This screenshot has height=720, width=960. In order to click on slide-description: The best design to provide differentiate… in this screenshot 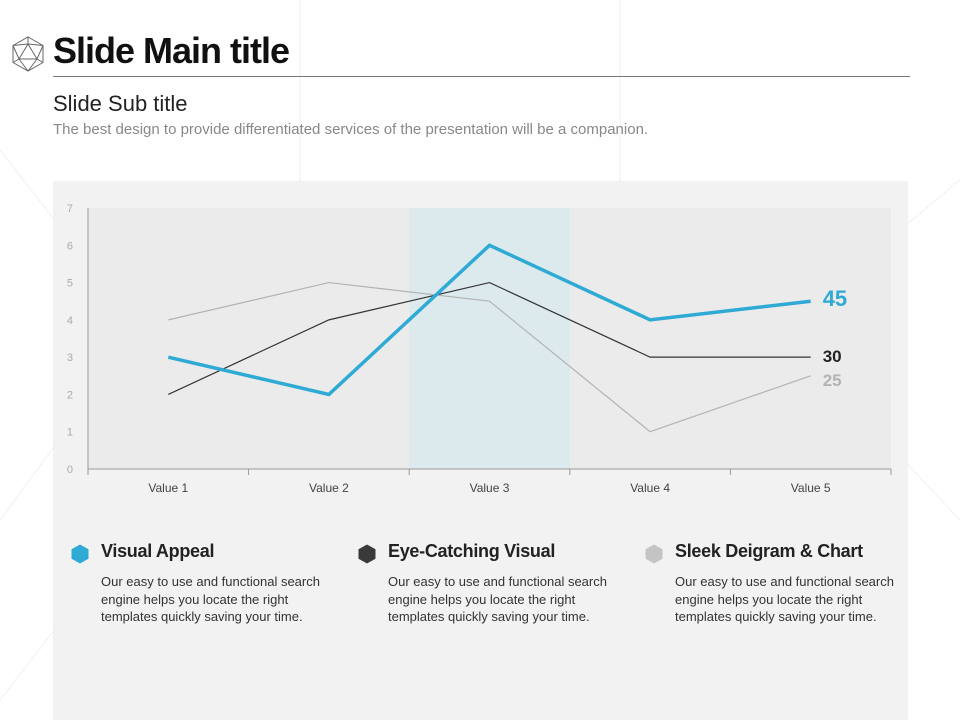, I will do `click(351, 129)`.